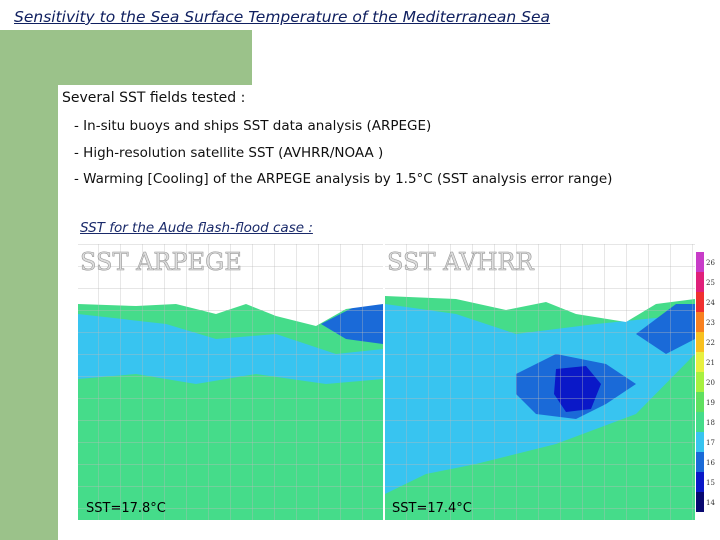 The height and width of the screenshot is (540, 720). Describe the element at coordinates (710, 443) in the screenshot. I see `colorbar-label: 17` at that location.